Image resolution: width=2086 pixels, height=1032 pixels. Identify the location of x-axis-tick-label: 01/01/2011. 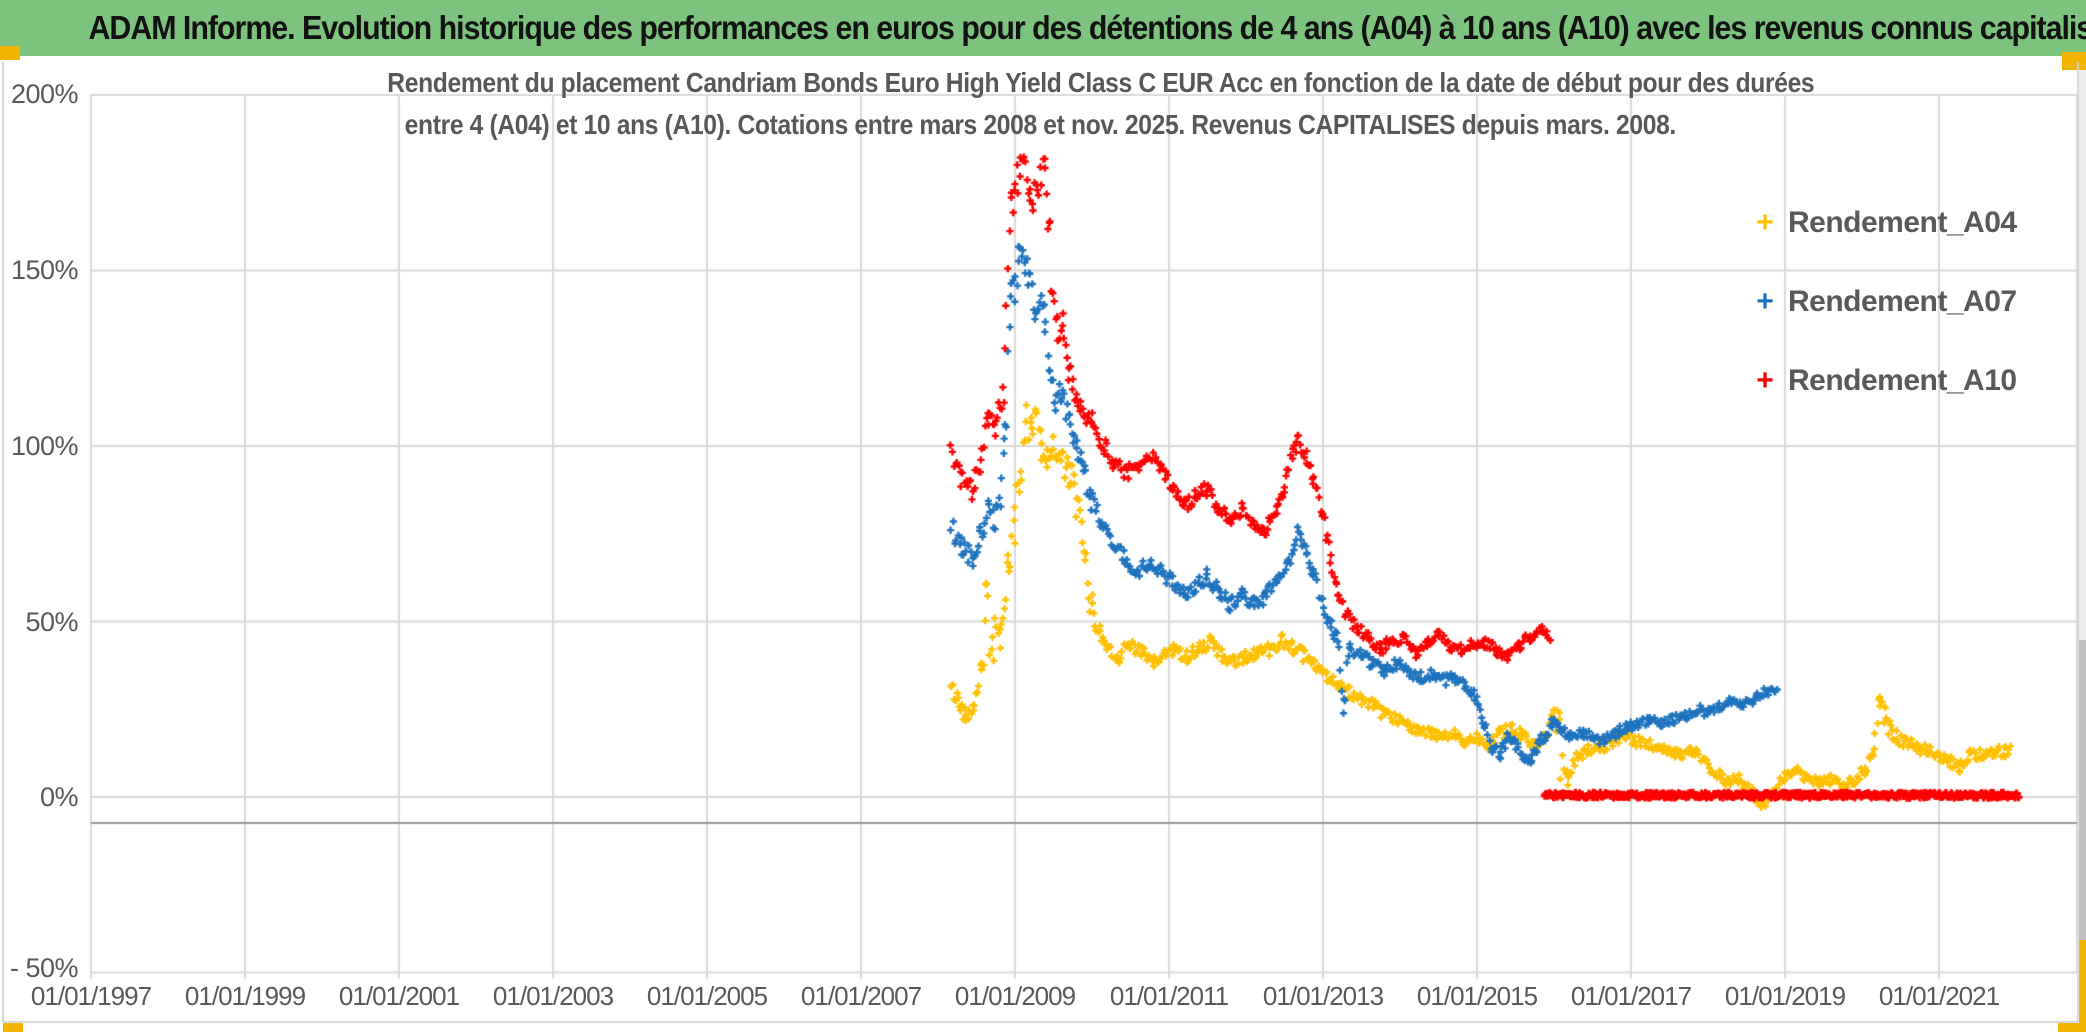
(1169, 996).